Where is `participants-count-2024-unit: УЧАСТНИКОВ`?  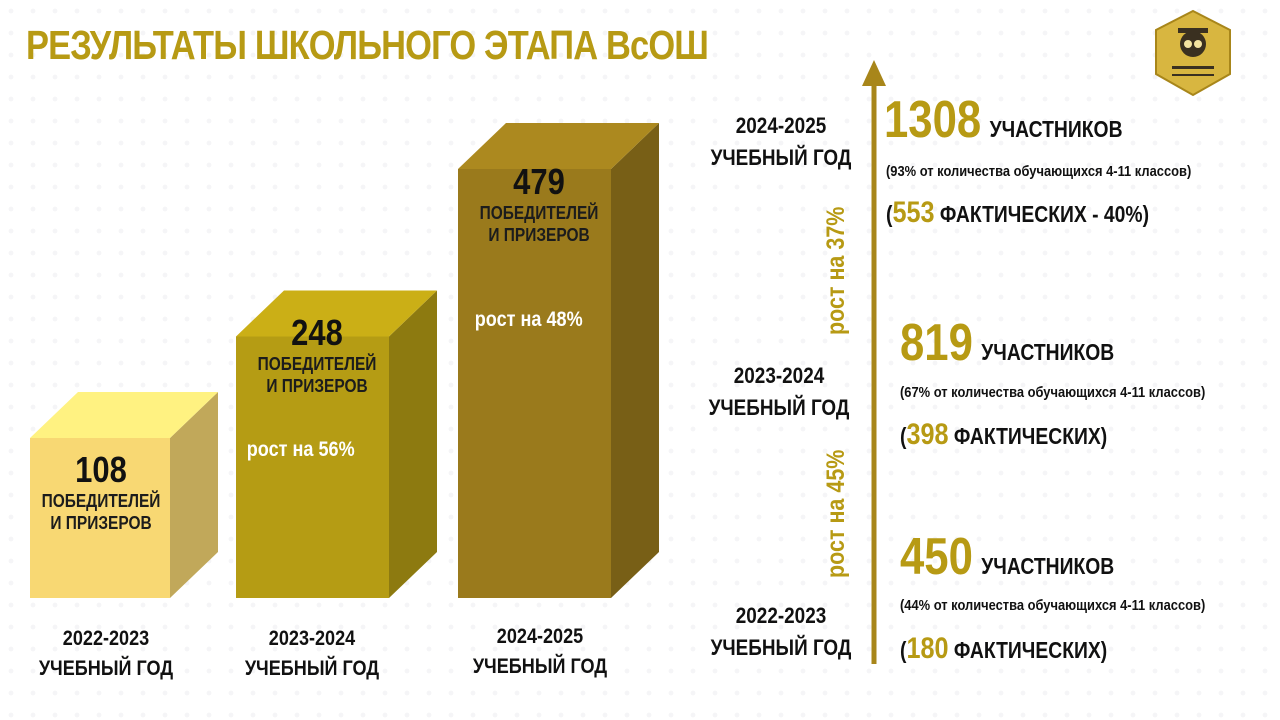
participants-count-2024-unit: УЧАСТНИКОВ is located at coordinates (1056, 129).